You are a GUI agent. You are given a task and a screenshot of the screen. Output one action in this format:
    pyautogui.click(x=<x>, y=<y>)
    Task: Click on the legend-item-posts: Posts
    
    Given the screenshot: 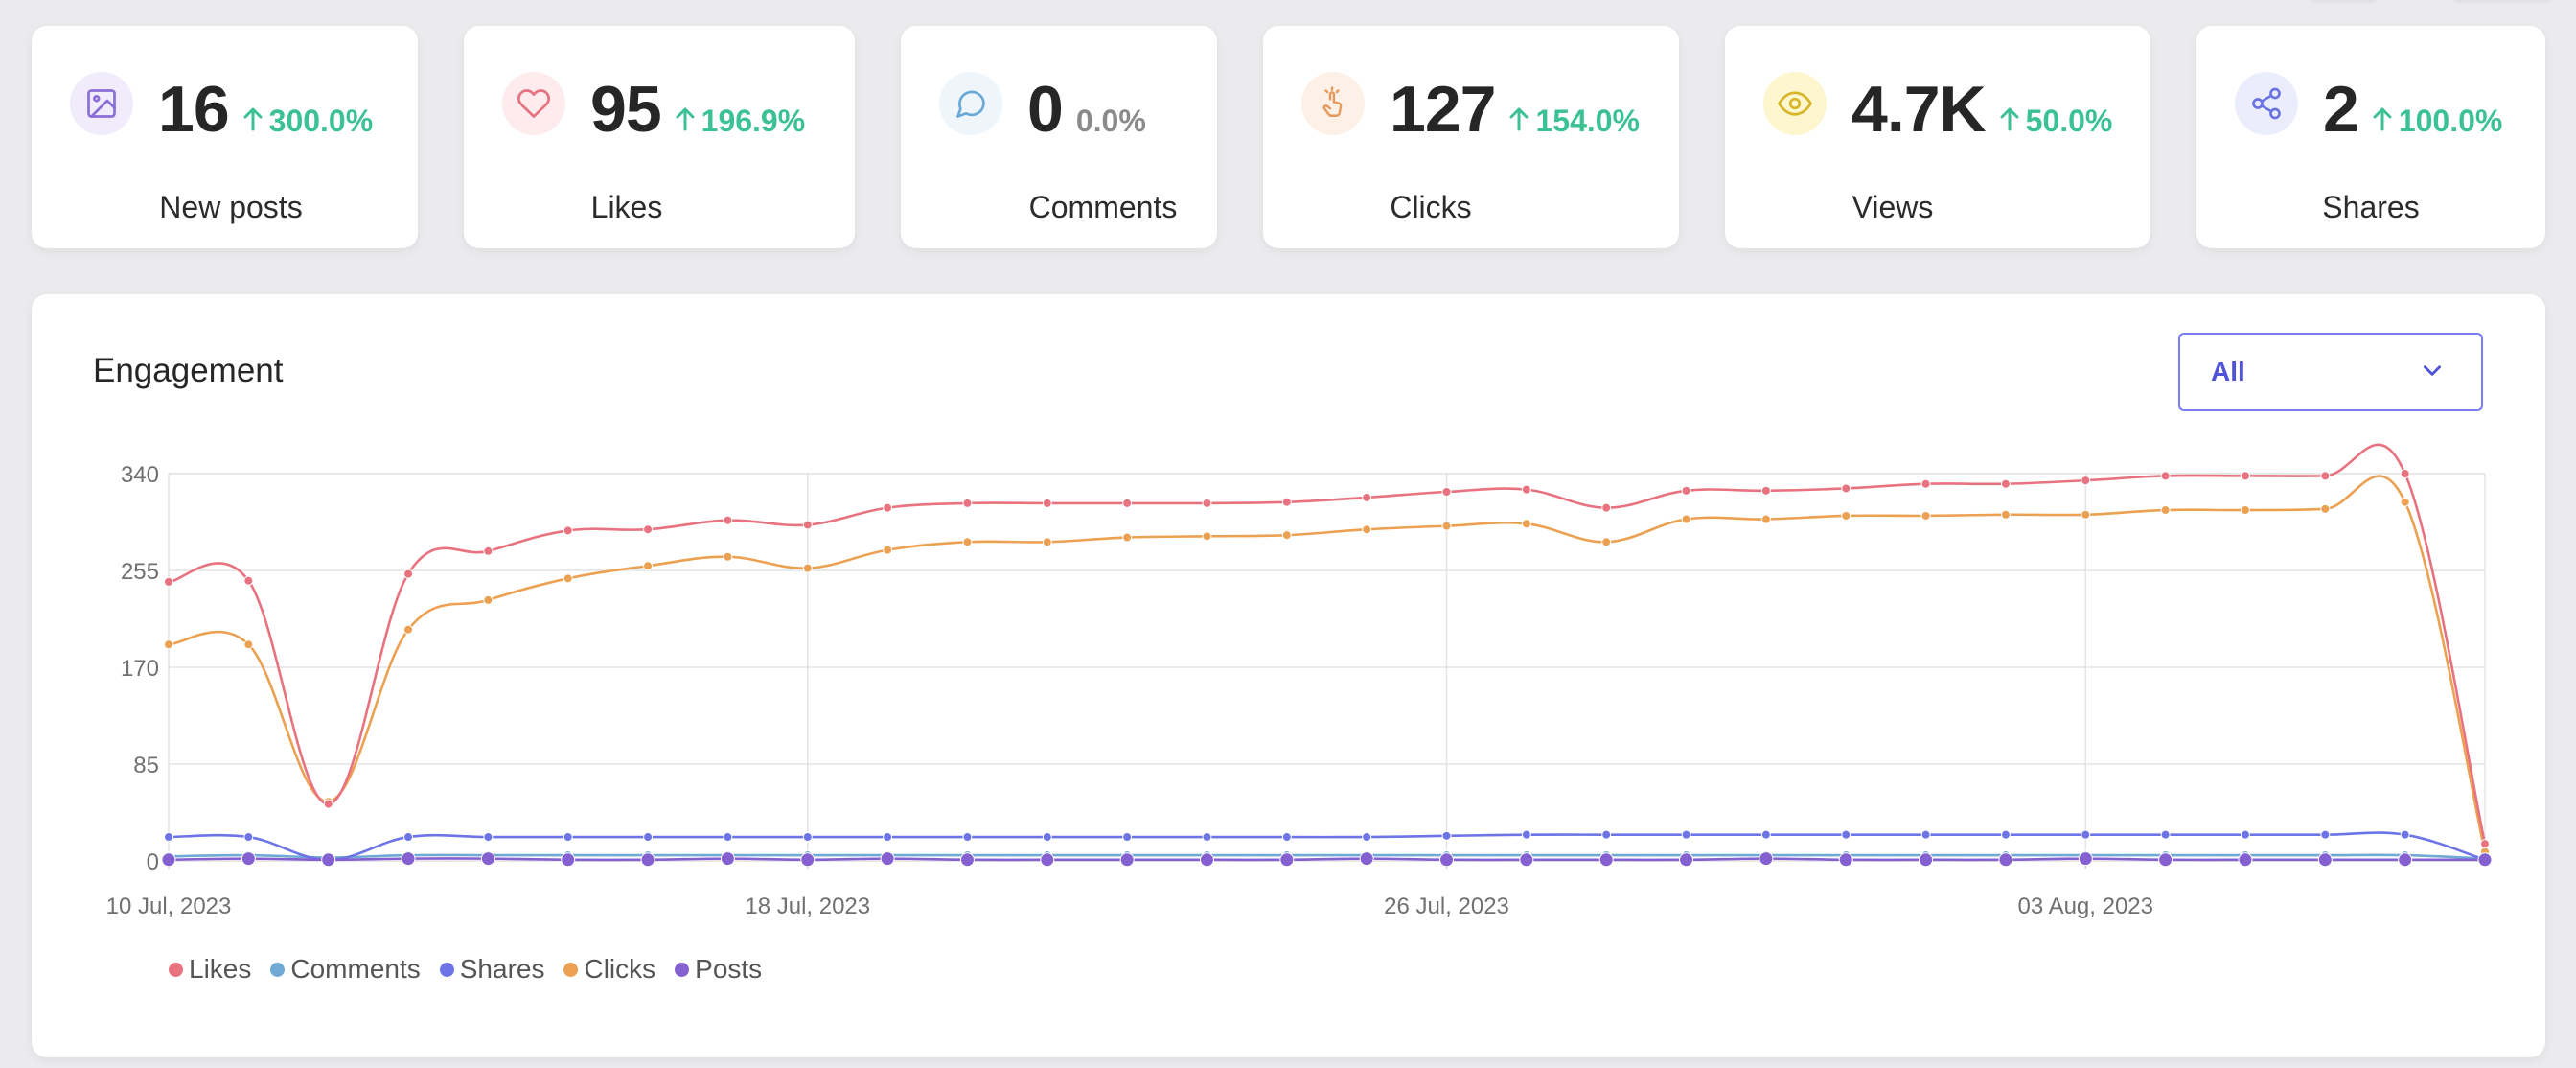 What is the action you would take?
    pyautogui.click(x=718, y=969)
    